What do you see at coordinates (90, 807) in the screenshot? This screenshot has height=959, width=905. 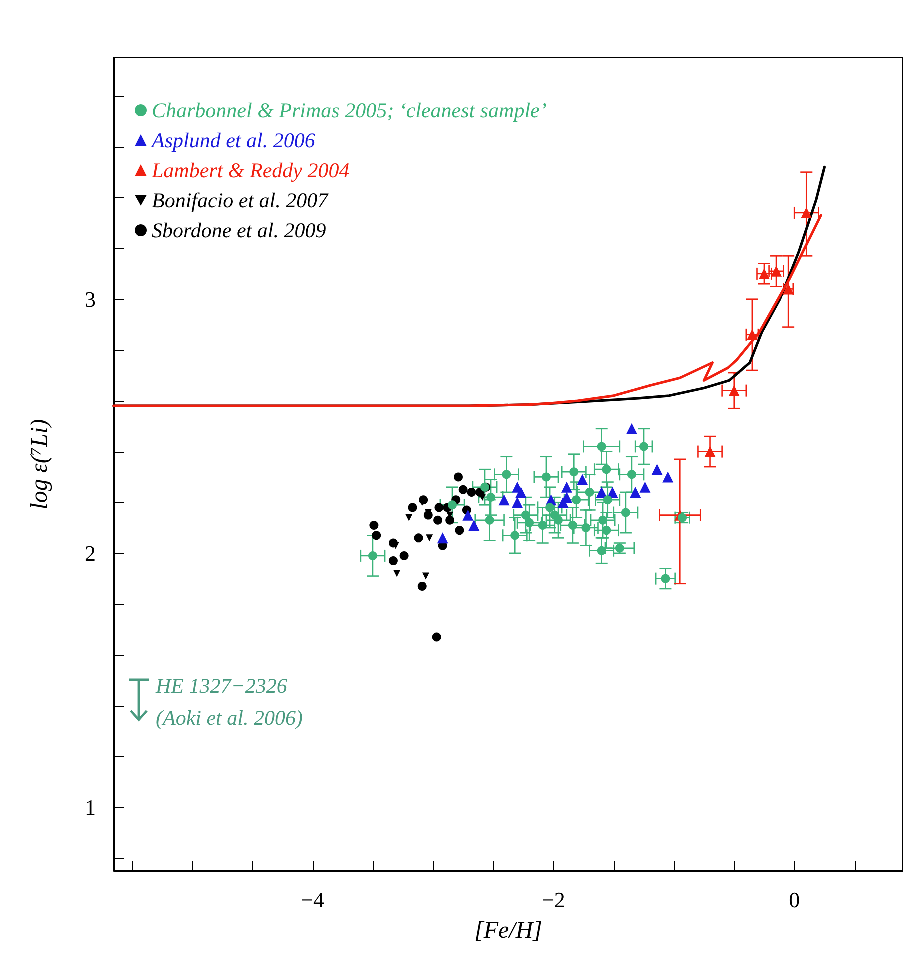 I see `y-tick-label: 1` at bounding box center [90, 807].